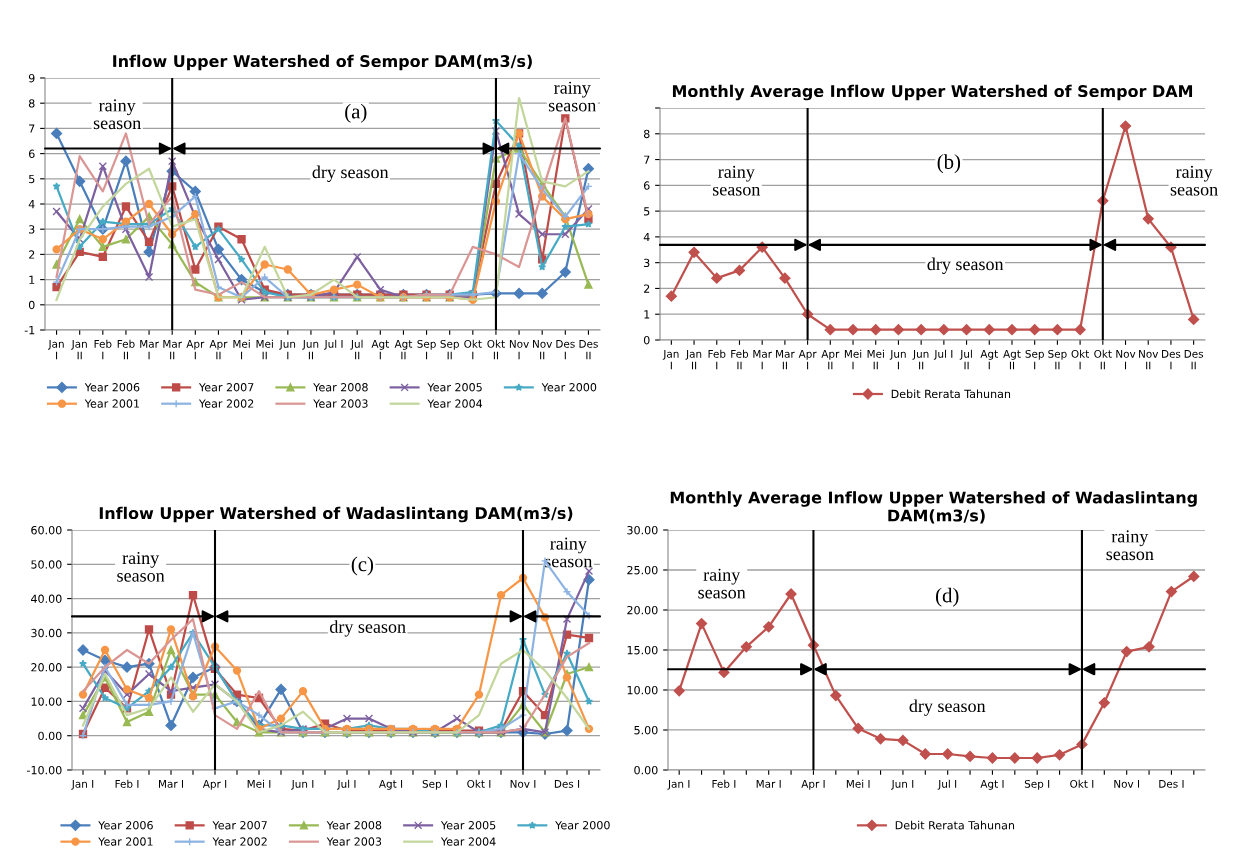 The width and height of the screenshot is (1245, 861). What do you see at coordinates (693, 360) in the screenshot?
I see `x-tick-label: Jan II` at bounding box center [693, 360].